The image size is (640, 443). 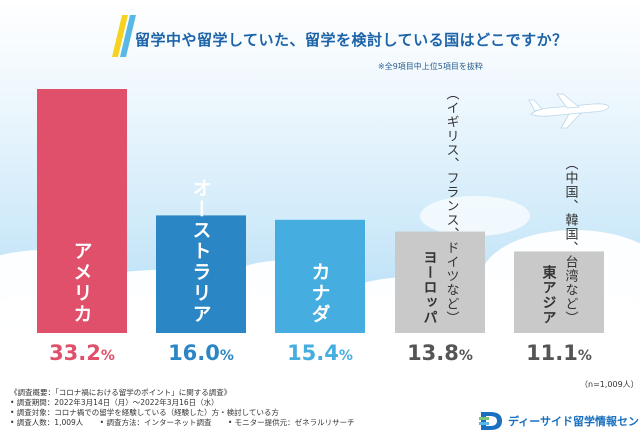 What do you see at coordinates (120, 36) in the screenshot?
I see `slash-yellow` at bounding box center [120, 36].